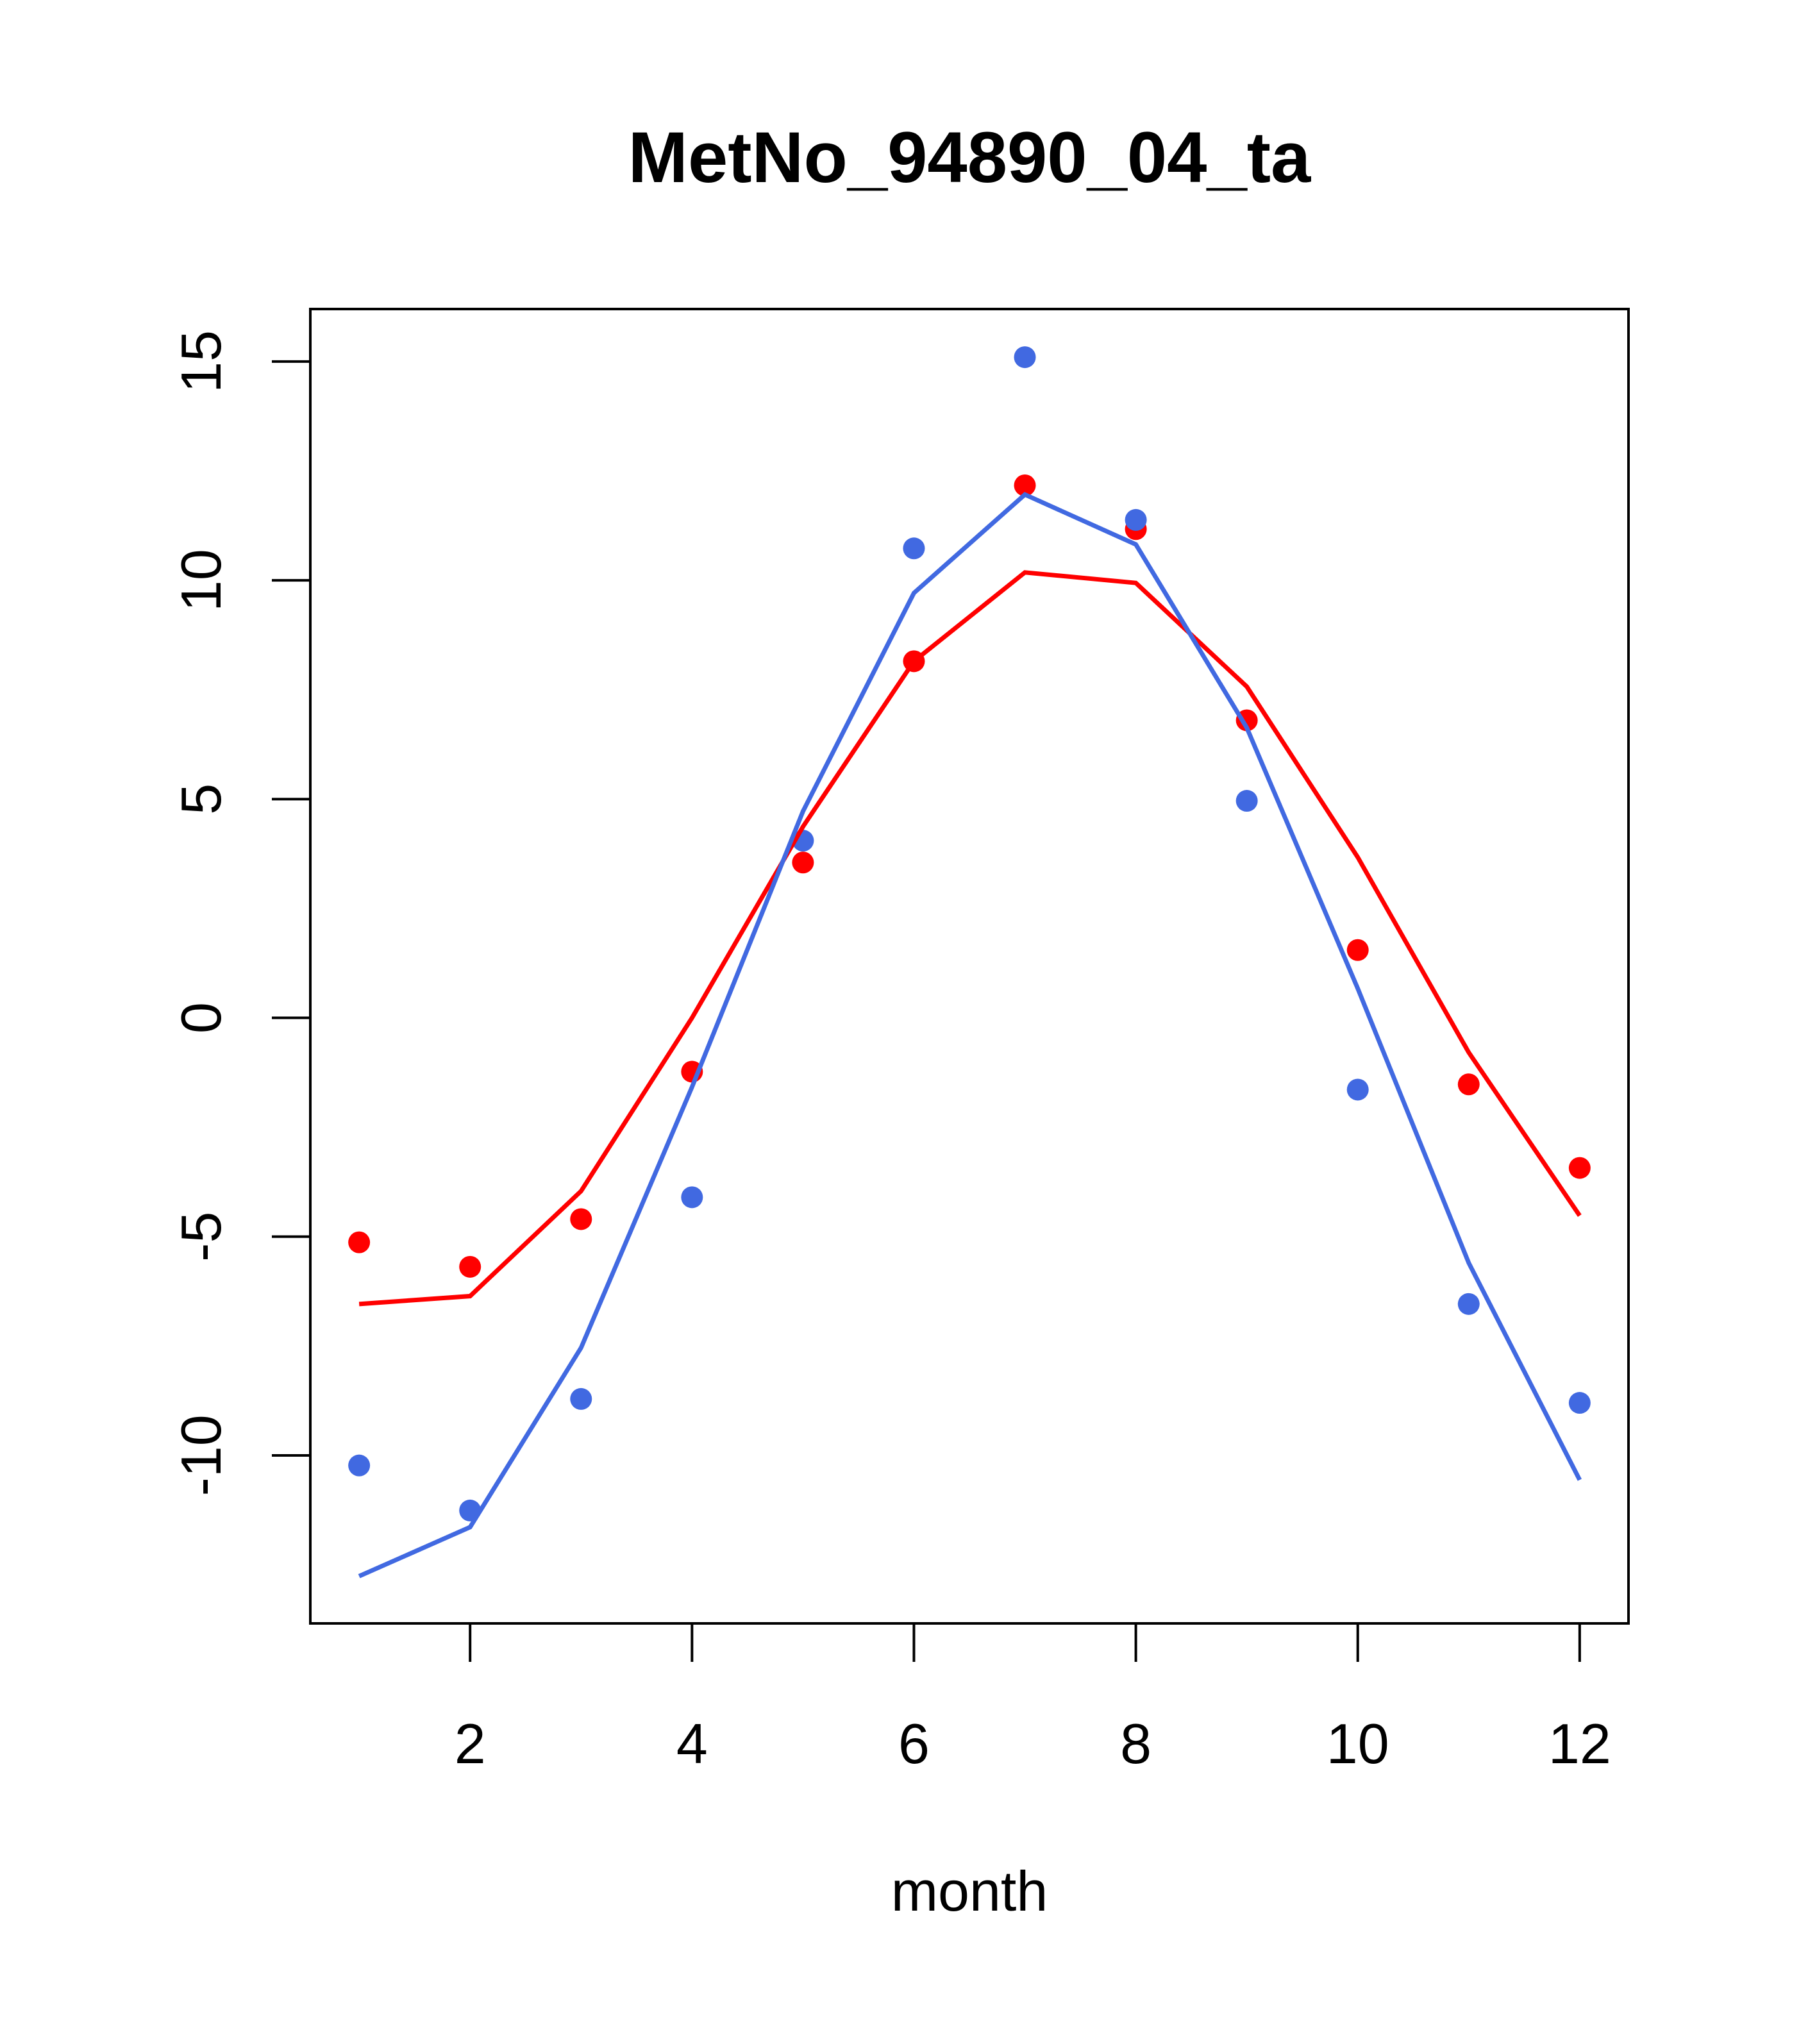 Image resolution: width=1817 pixels, height=2044 pixels. I want to click on y-tick-label: -10, so click(201, 1455).